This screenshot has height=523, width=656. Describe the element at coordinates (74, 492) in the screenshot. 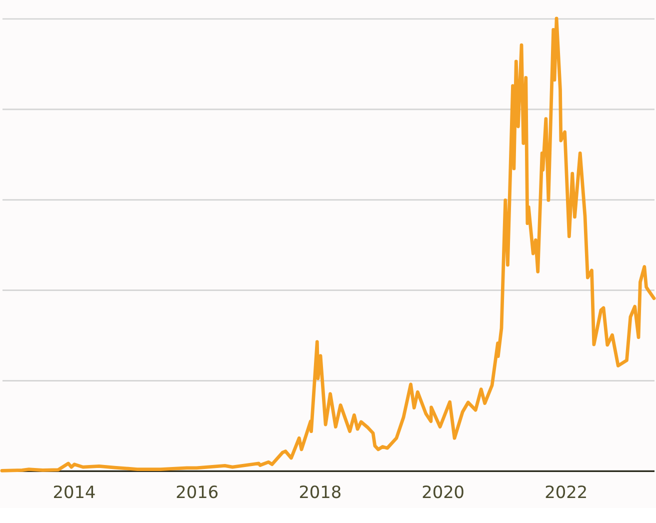

I see `x-tick-label: 2014` at that location.